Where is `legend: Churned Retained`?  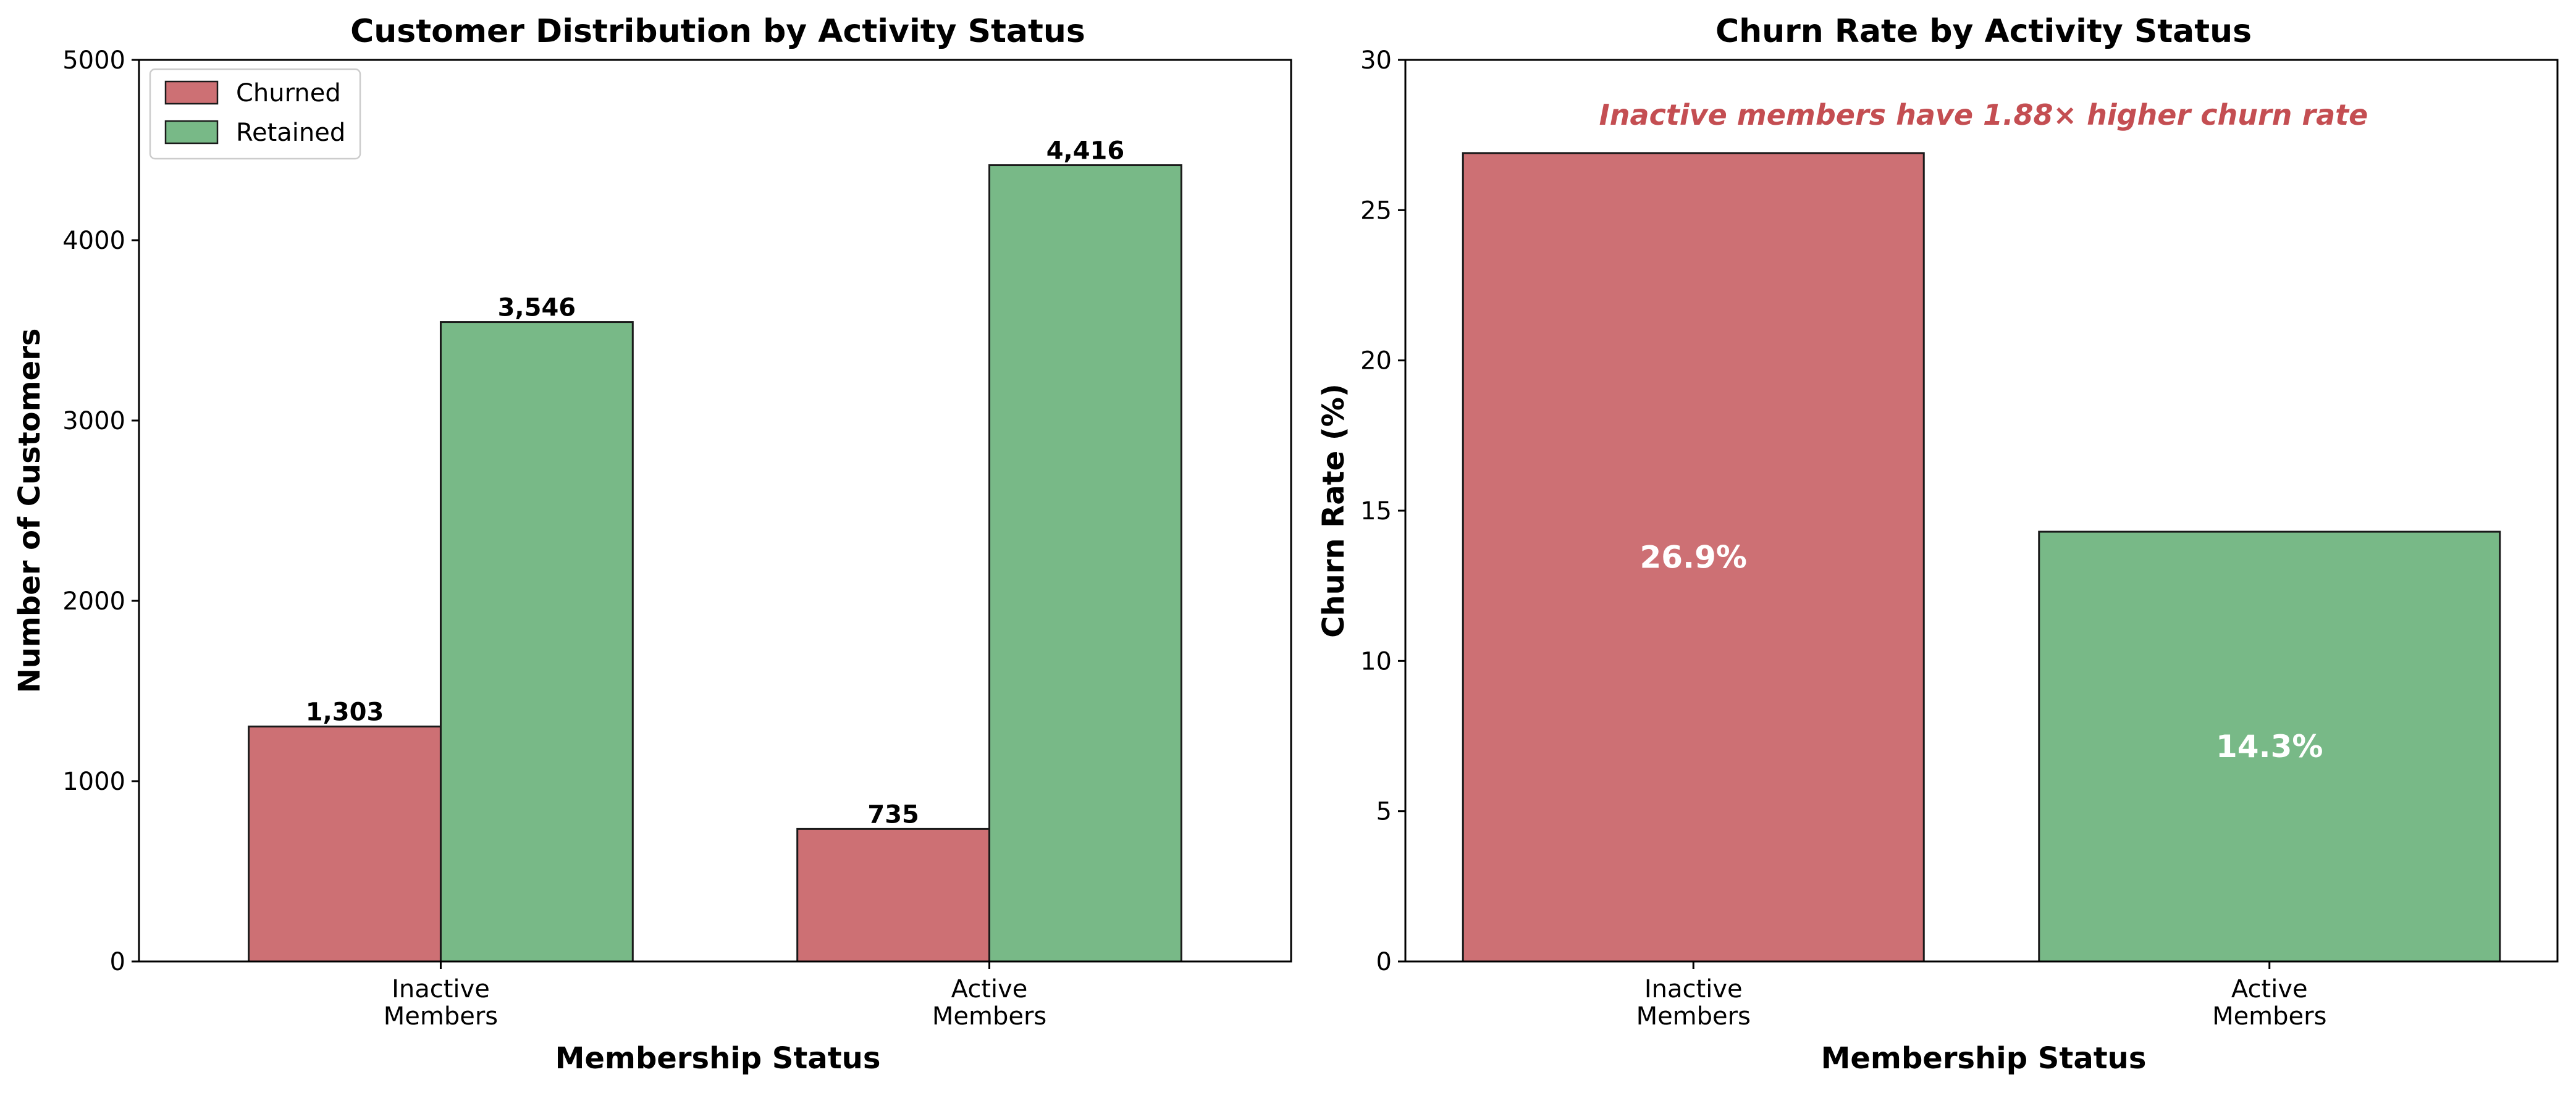
legend: Churned Retained is located at coordinates (255, 114).